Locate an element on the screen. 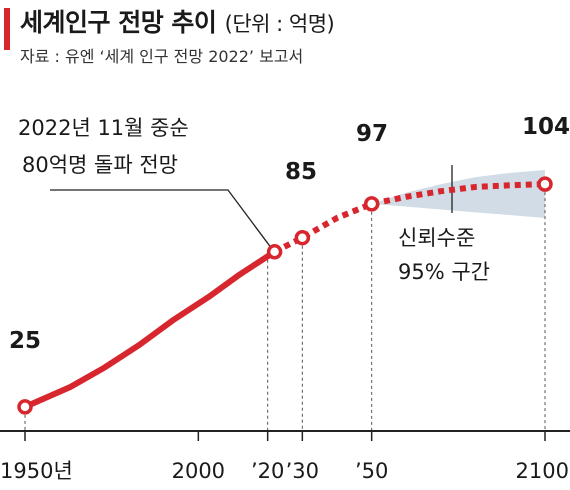 The width and height of the screenshot is (570, 490). milestone-annotation-line2: 80억명 돌파 전망 is located at coordinates (100, 165).